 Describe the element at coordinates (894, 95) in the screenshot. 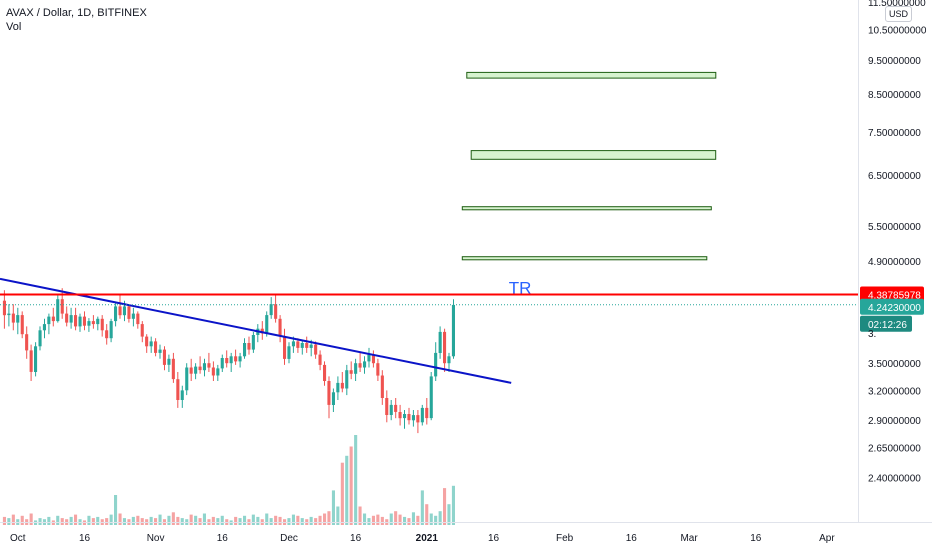

I see `price-tick-label: 8.50000000` at that location.